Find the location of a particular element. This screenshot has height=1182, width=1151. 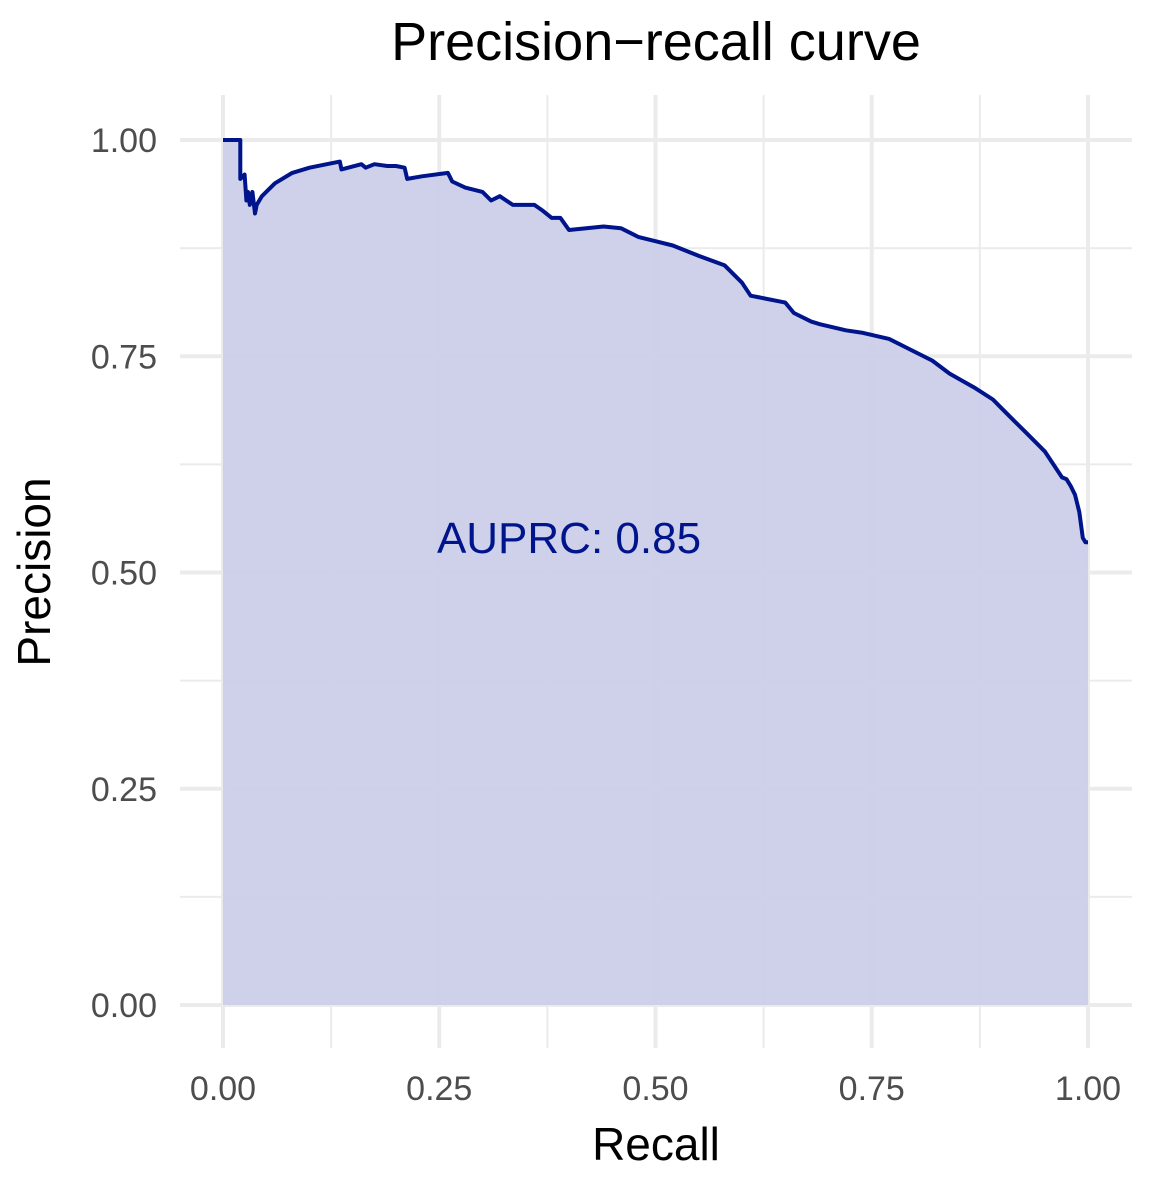

y-tick-labels: 0.00 0.25 0.50 0.75 1.00 is located at coordinates (124, 573).